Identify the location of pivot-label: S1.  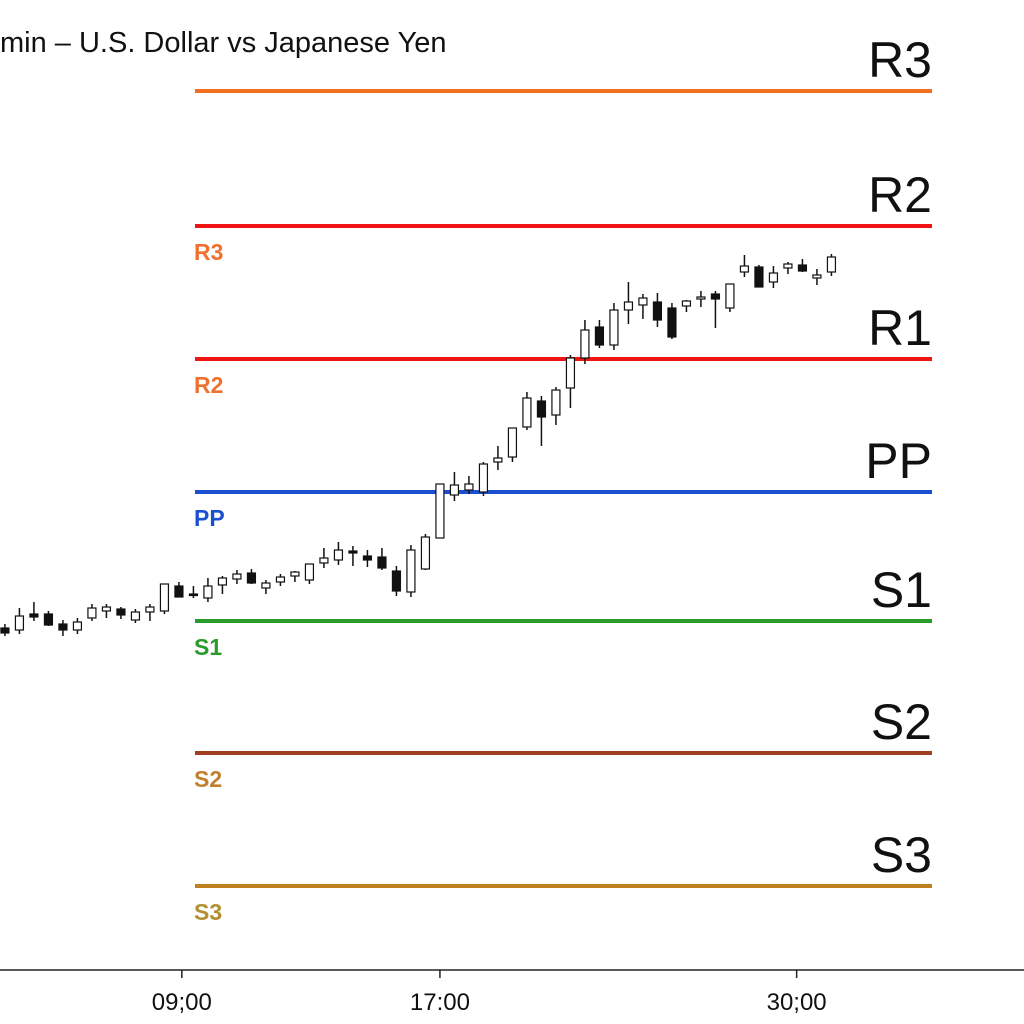
(901, 590).